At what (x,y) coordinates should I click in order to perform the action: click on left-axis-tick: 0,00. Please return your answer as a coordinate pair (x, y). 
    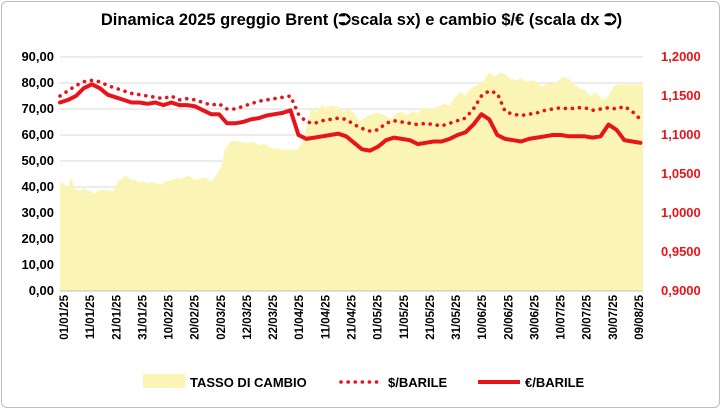
    Looking at the image, I should click on (41, 290).